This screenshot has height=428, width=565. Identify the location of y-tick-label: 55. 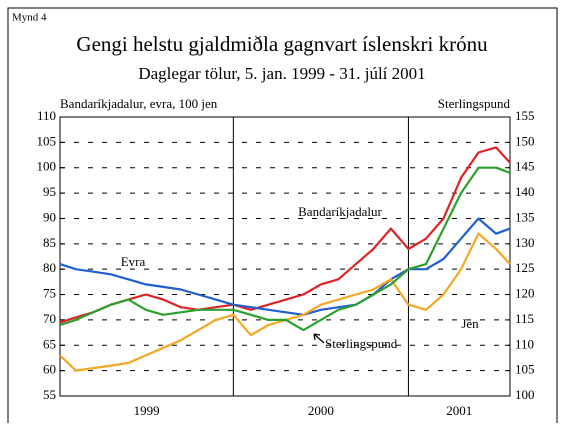
(49, 394).